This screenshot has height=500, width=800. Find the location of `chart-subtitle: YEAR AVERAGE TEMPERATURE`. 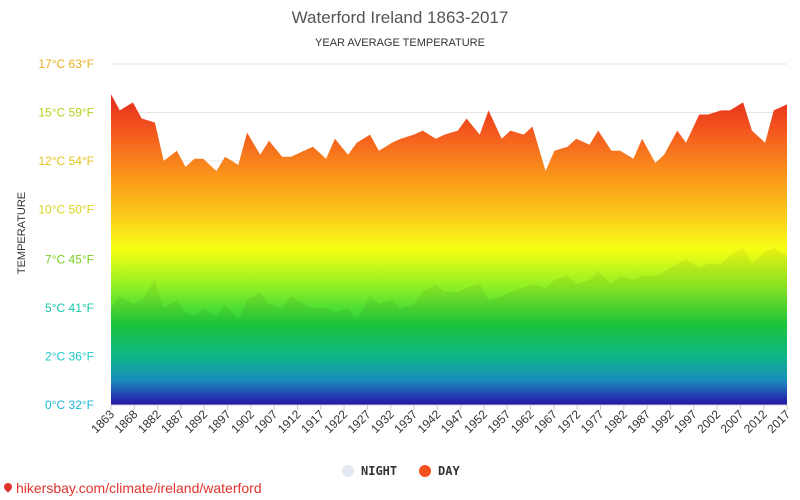

chart-subtitle: YEAR AVERAGE TEMPERATURE is located at coordinates (400, 43).